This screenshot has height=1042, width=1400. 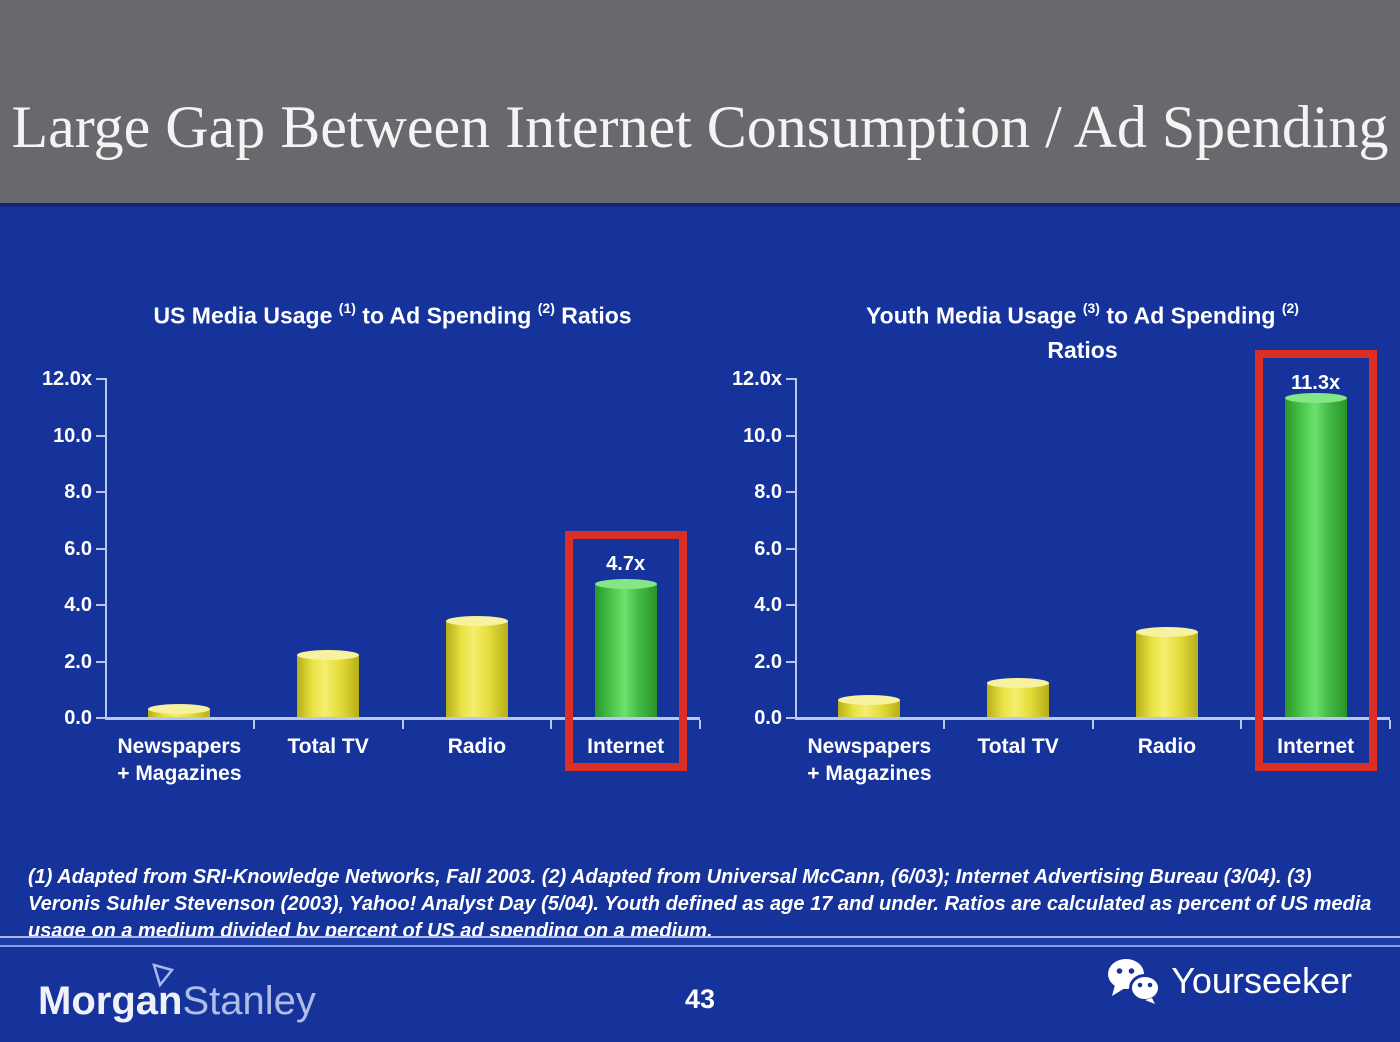 I want to click on brand-bold-text: Morgan, so click(x=110, y=1001).